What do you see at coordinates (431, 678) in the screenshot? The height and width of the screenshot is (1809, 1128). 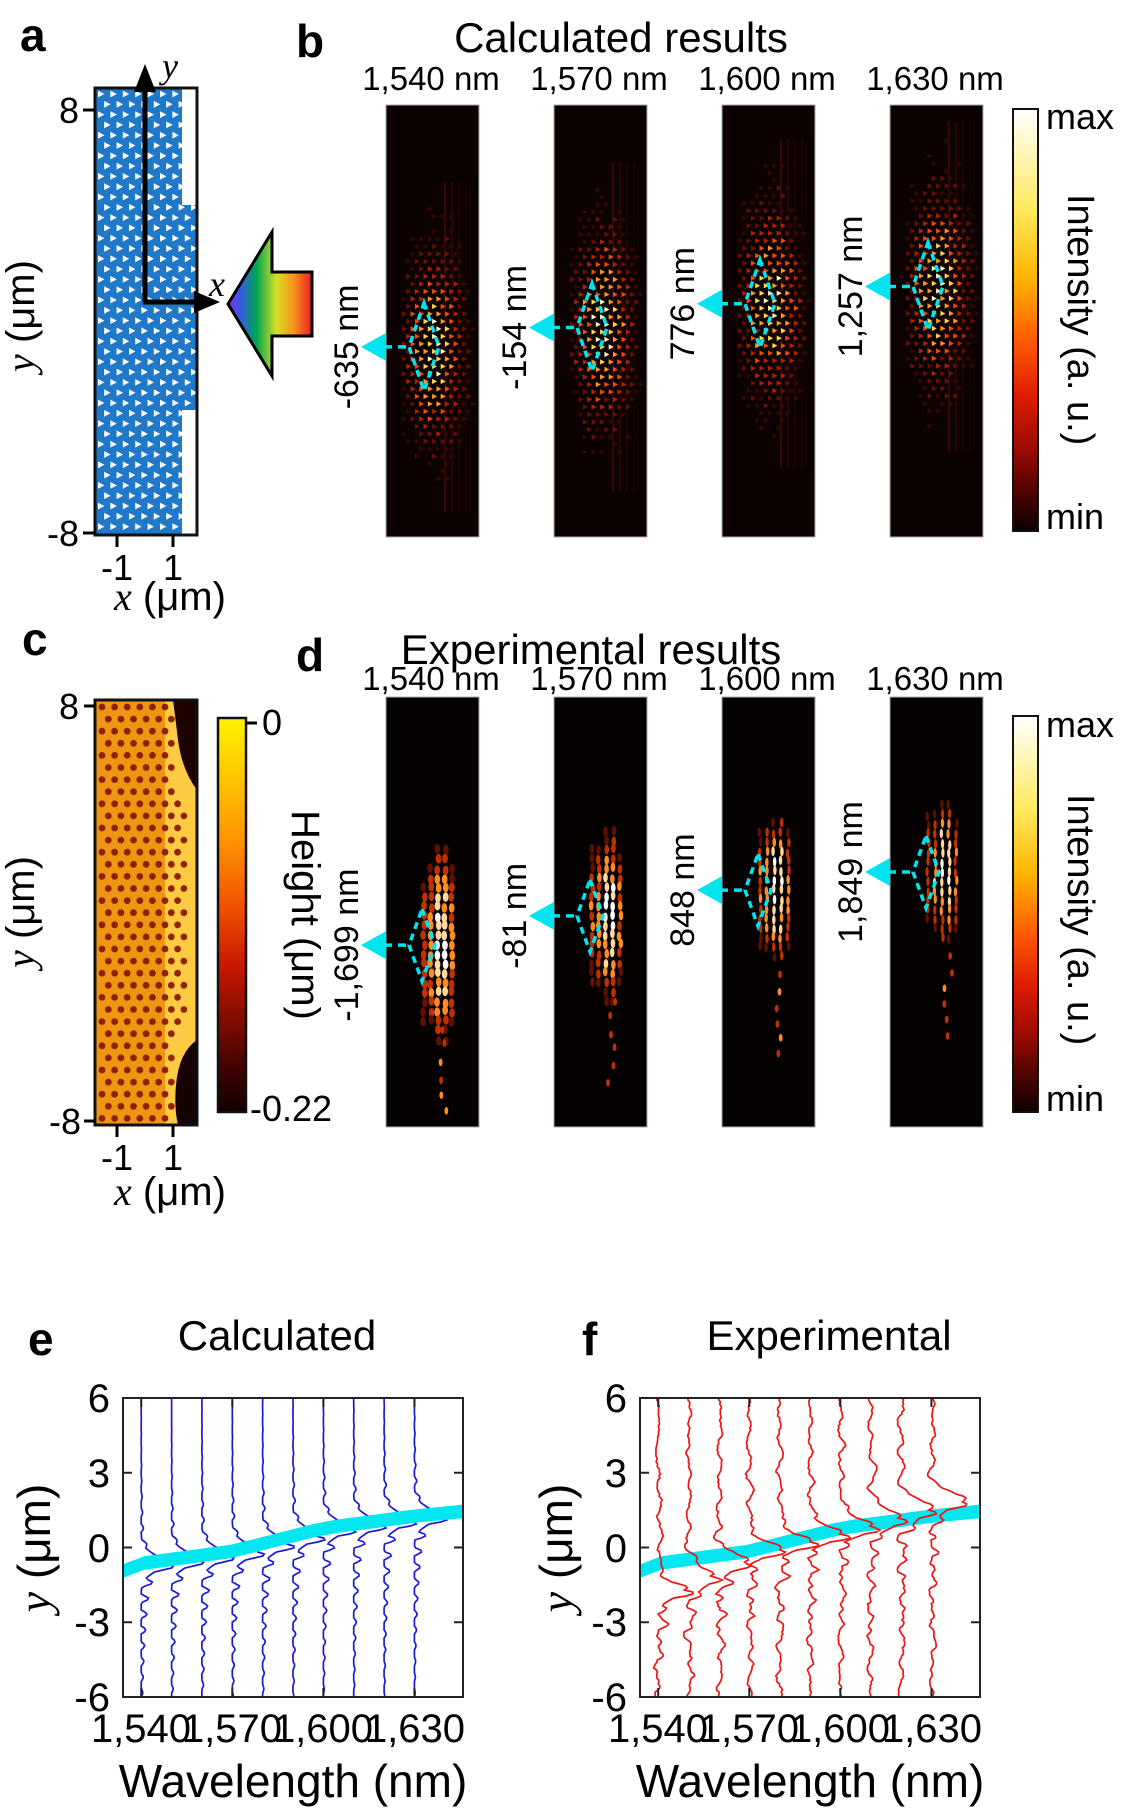 I see `d-wavelength-0: 1,540 nm` at bounding box center [431, 678].